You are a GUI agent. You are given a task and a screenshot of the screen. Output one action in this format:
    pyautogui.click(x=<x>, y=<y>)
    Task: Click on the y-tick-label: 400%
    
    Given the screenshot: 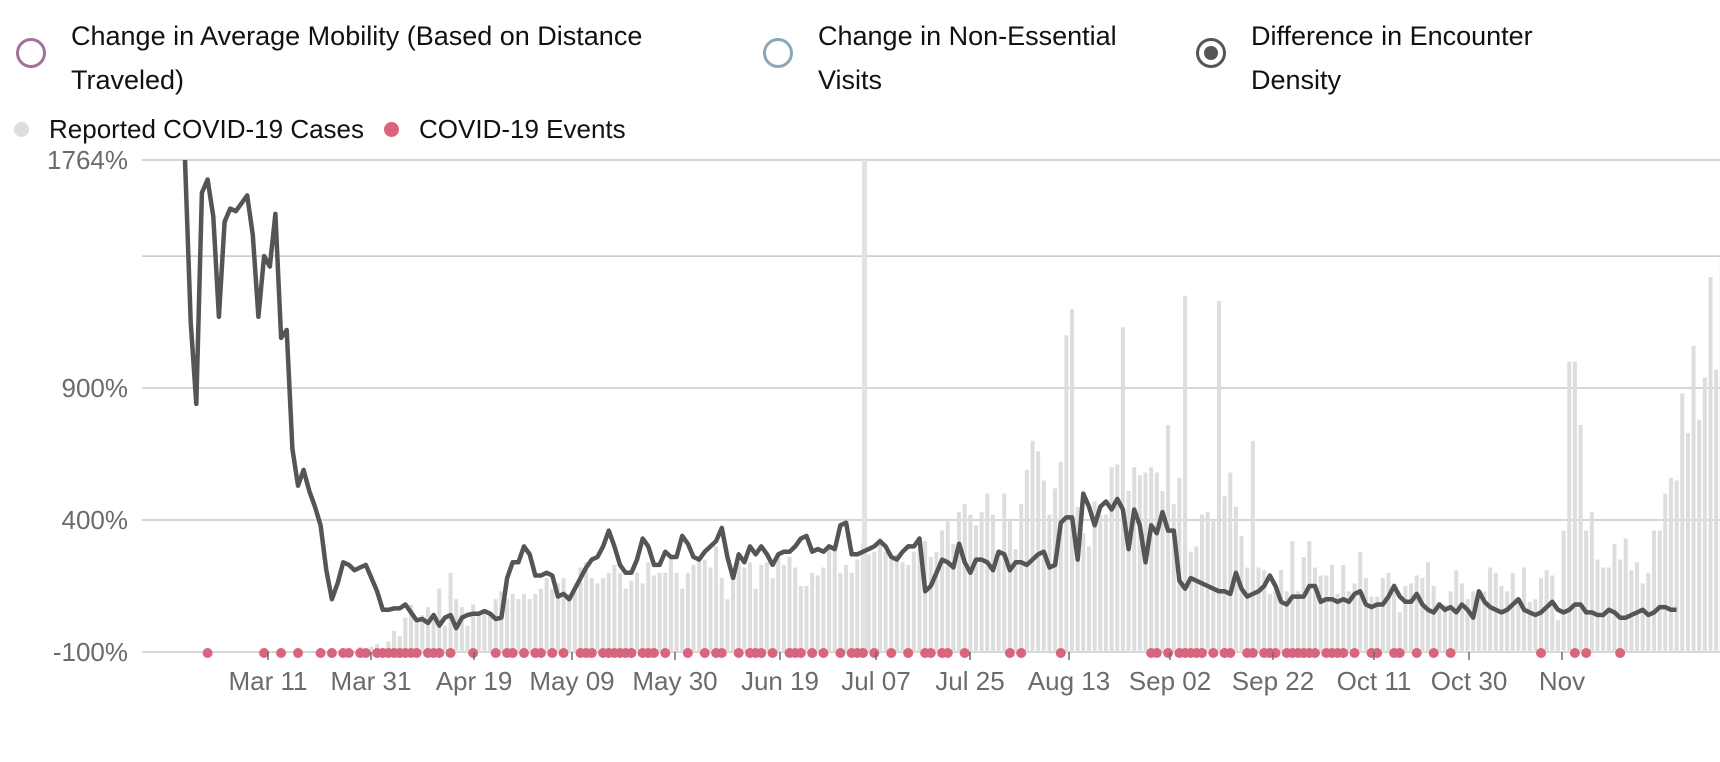 What is the action you would take?
    pyautogui.click(x=95, y=520)
    